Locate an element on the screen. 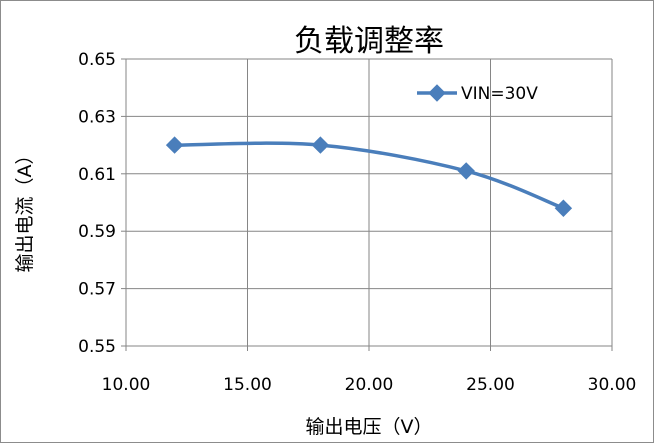 The height and width of the screenshot is (444, 654). y-ticks: 0.55 0.57 0.59 0.61 0.63 0.65 is located at coordinates (102, 203).